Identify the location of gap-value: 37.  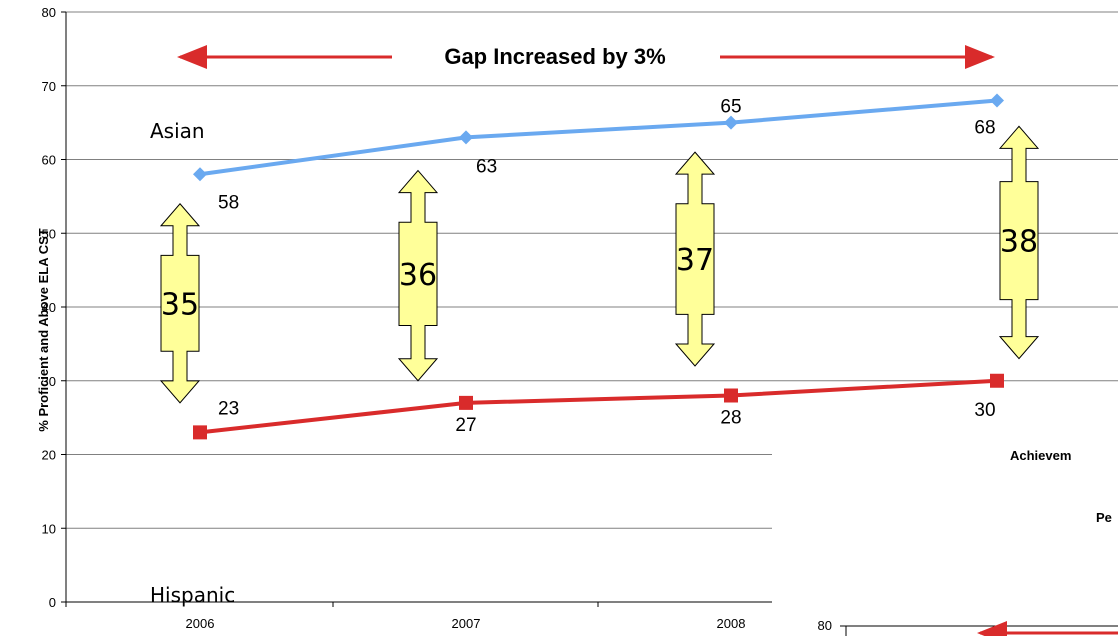
(695, 260).